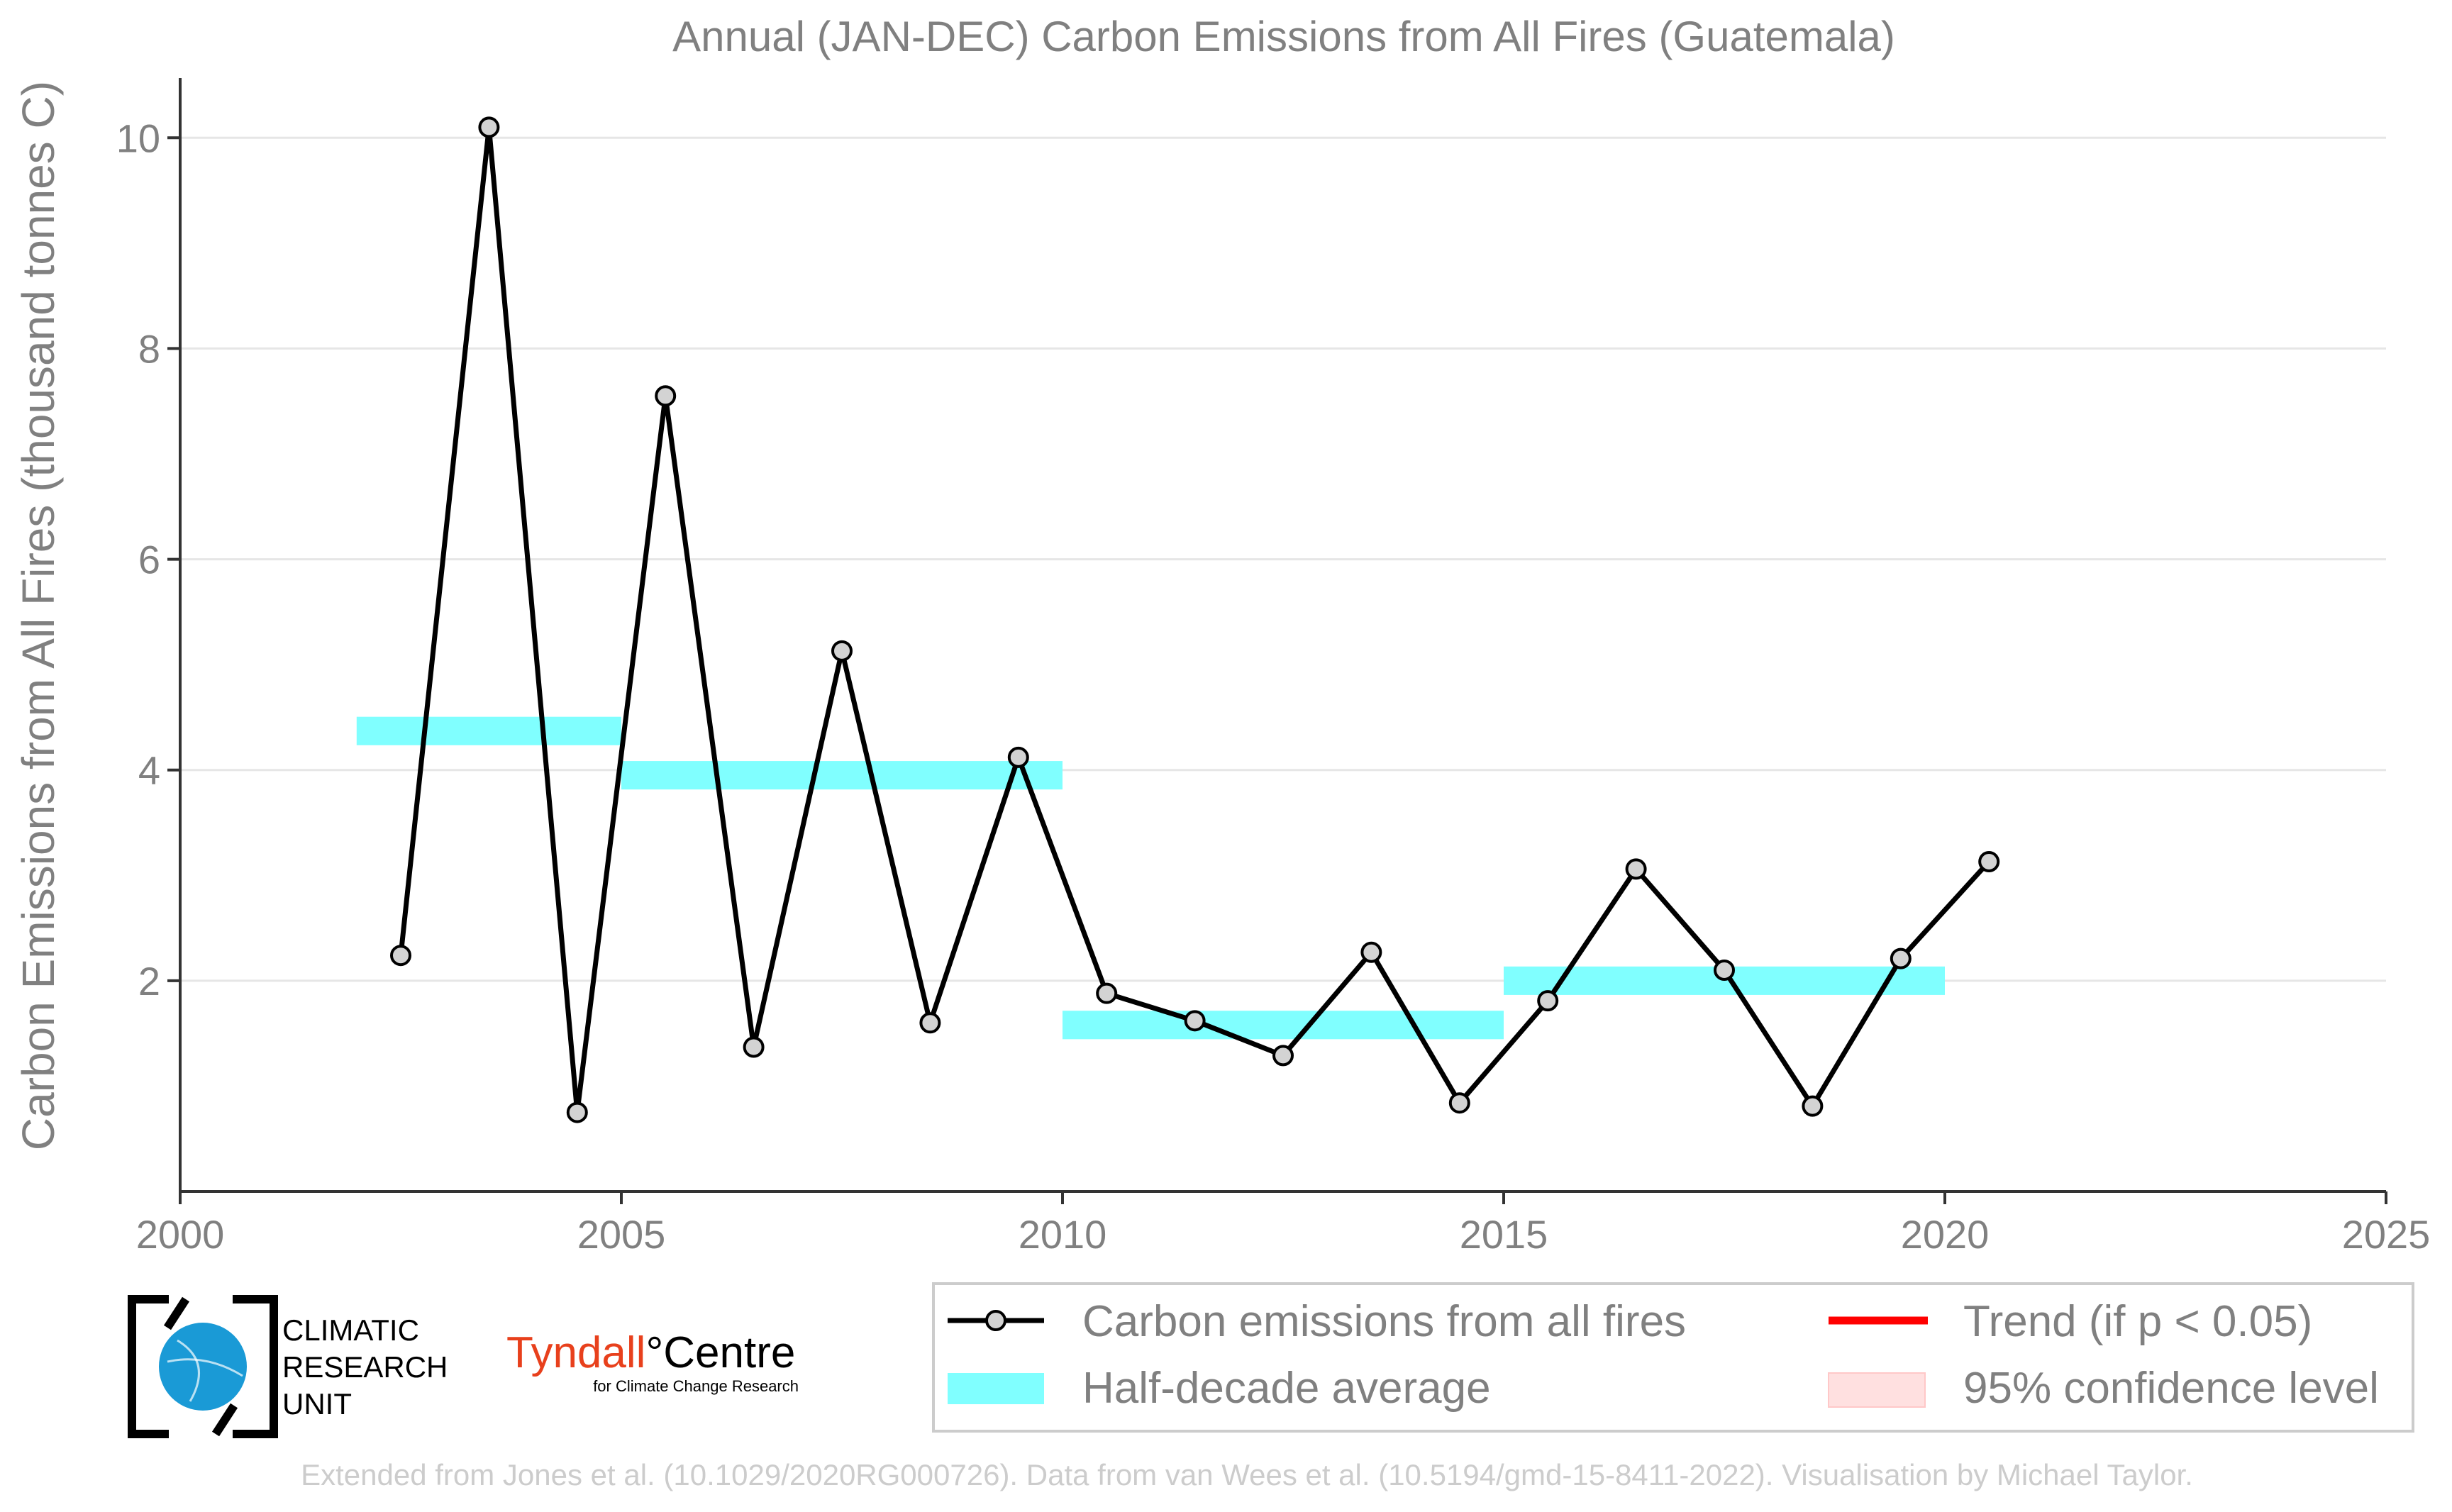  Describe the element at coordinates (180, 1234) in the screenshot. I see `x-tick-label-2000: 2000` at that location.